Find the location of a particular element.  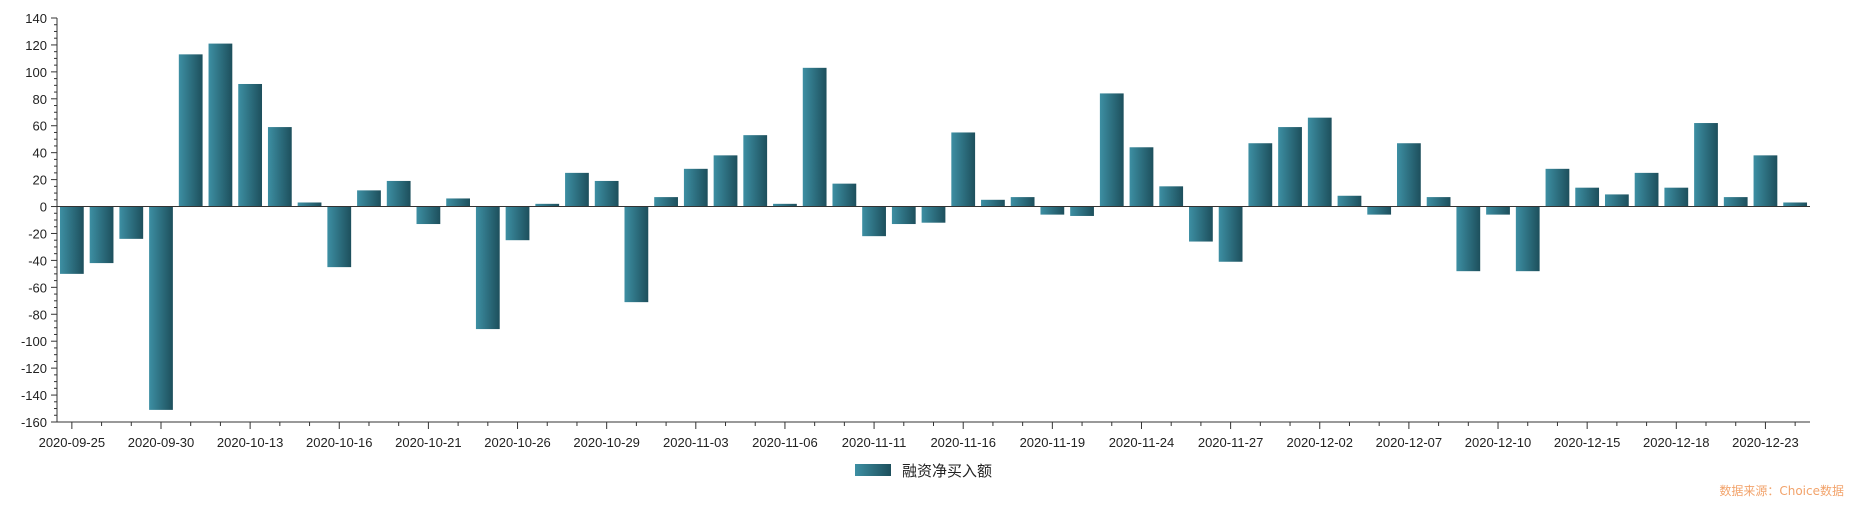

x-tick-label: 2020-11-27 is located at coordinates (1231, 442).